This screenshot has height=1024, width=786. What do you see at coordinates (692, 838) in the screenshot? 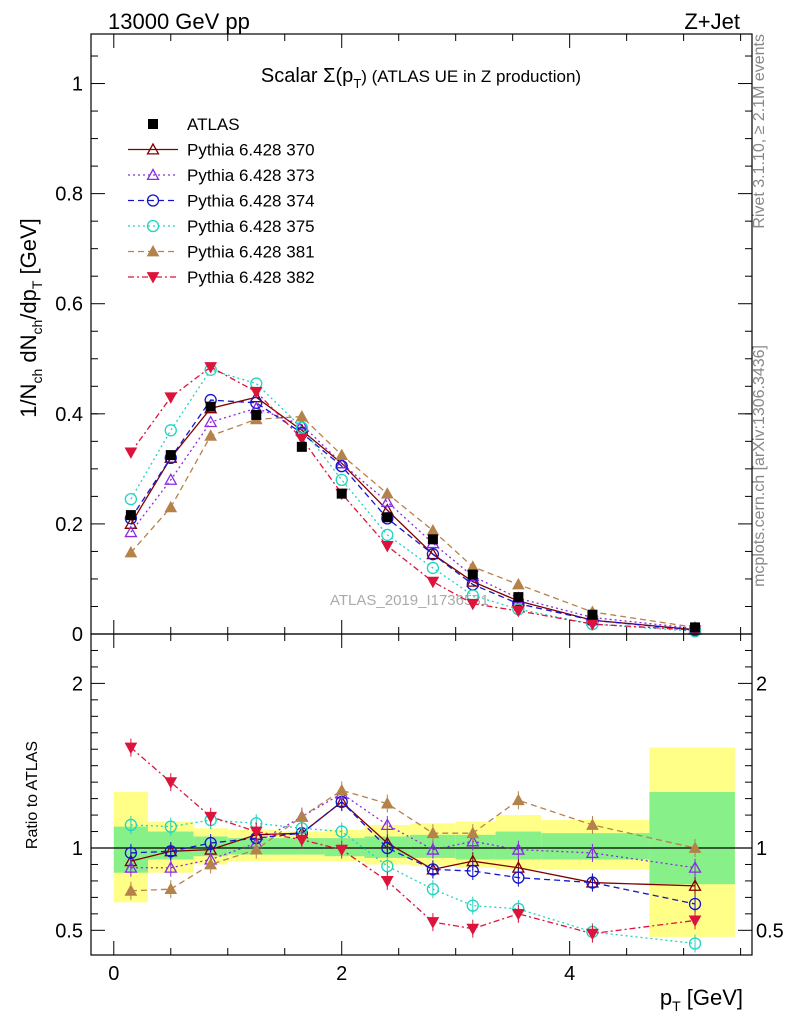
I see `green-band-bin` at bounding box center [692, 838].